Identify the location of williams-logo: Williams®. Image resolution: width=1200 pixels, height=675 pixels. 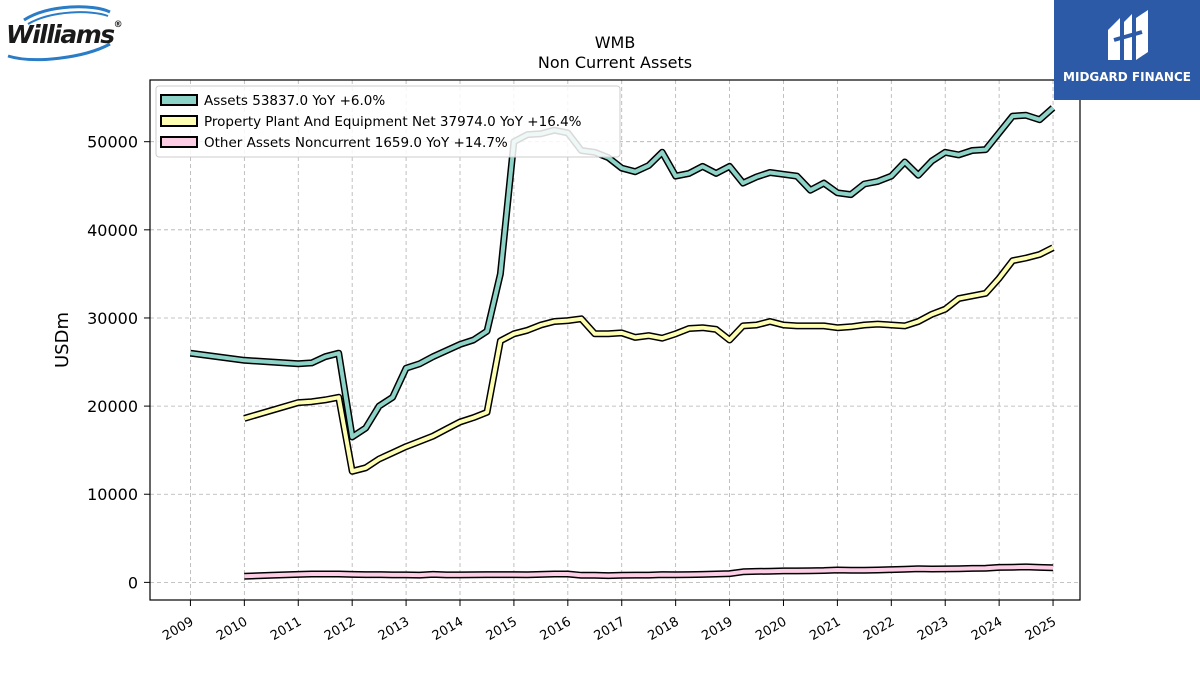
(63, 34).